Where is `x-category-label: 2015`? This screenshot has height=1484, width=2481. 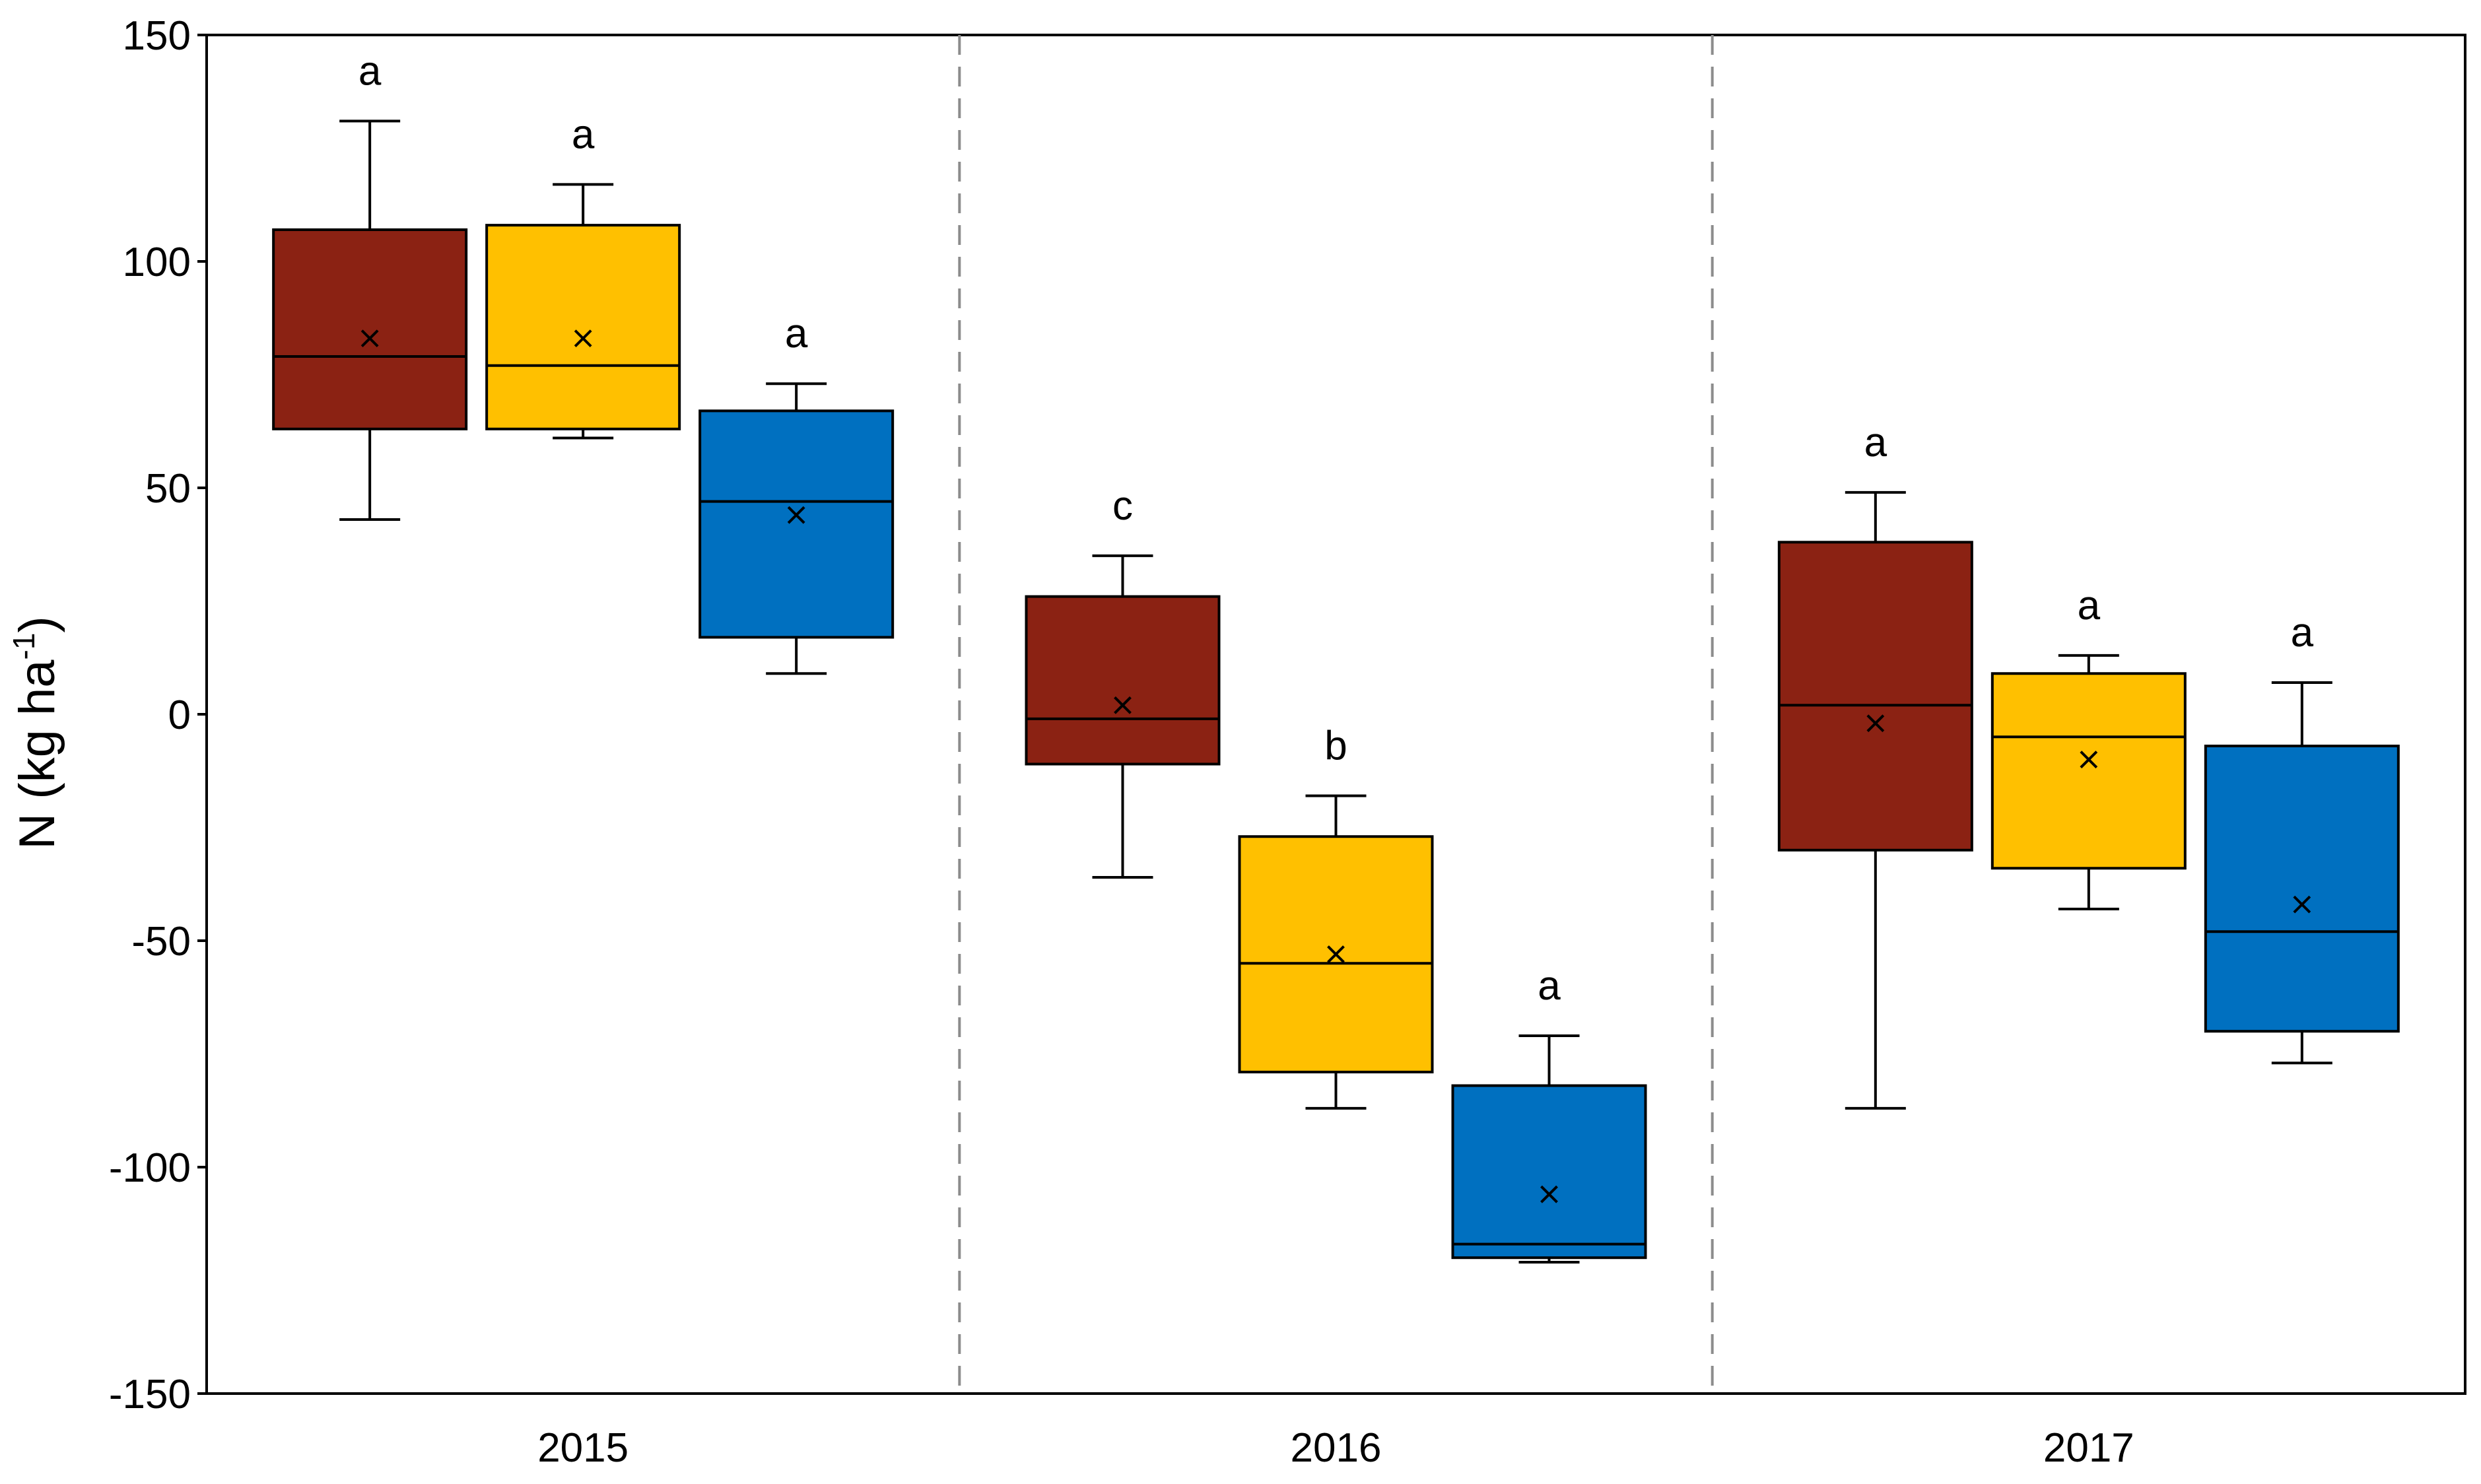 x-category-label: 2015 is located at coordinates (583, 1448).